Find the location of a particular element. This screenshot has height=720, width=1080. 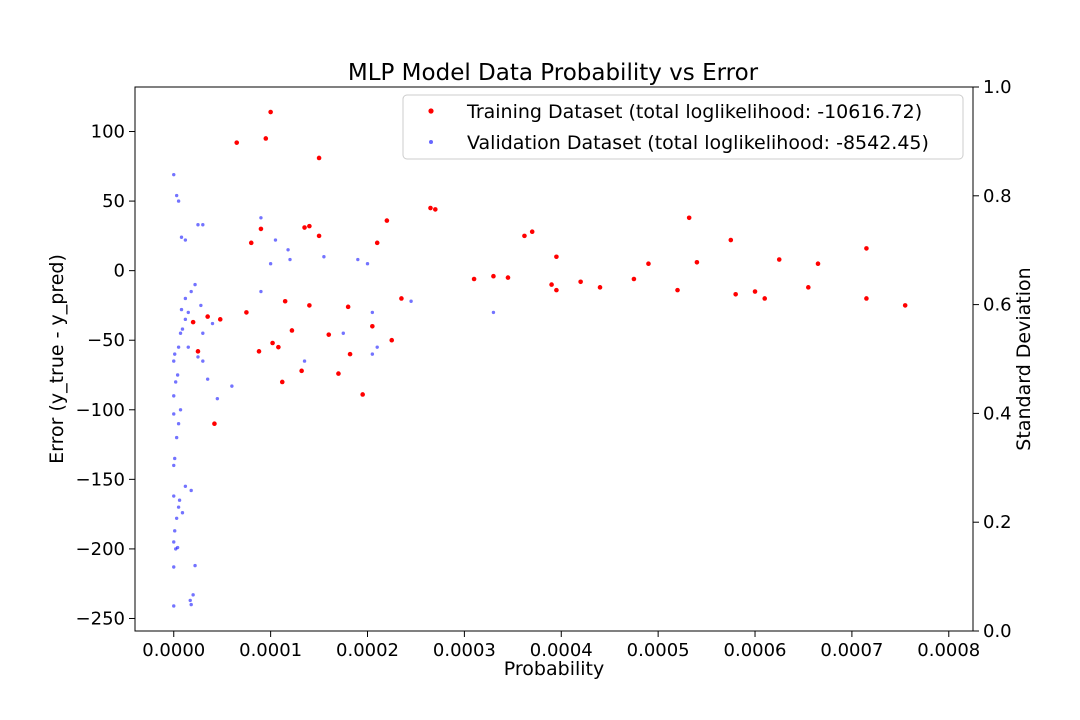

x-tick-label: 0.0002 is located at coordinates (367, 650).